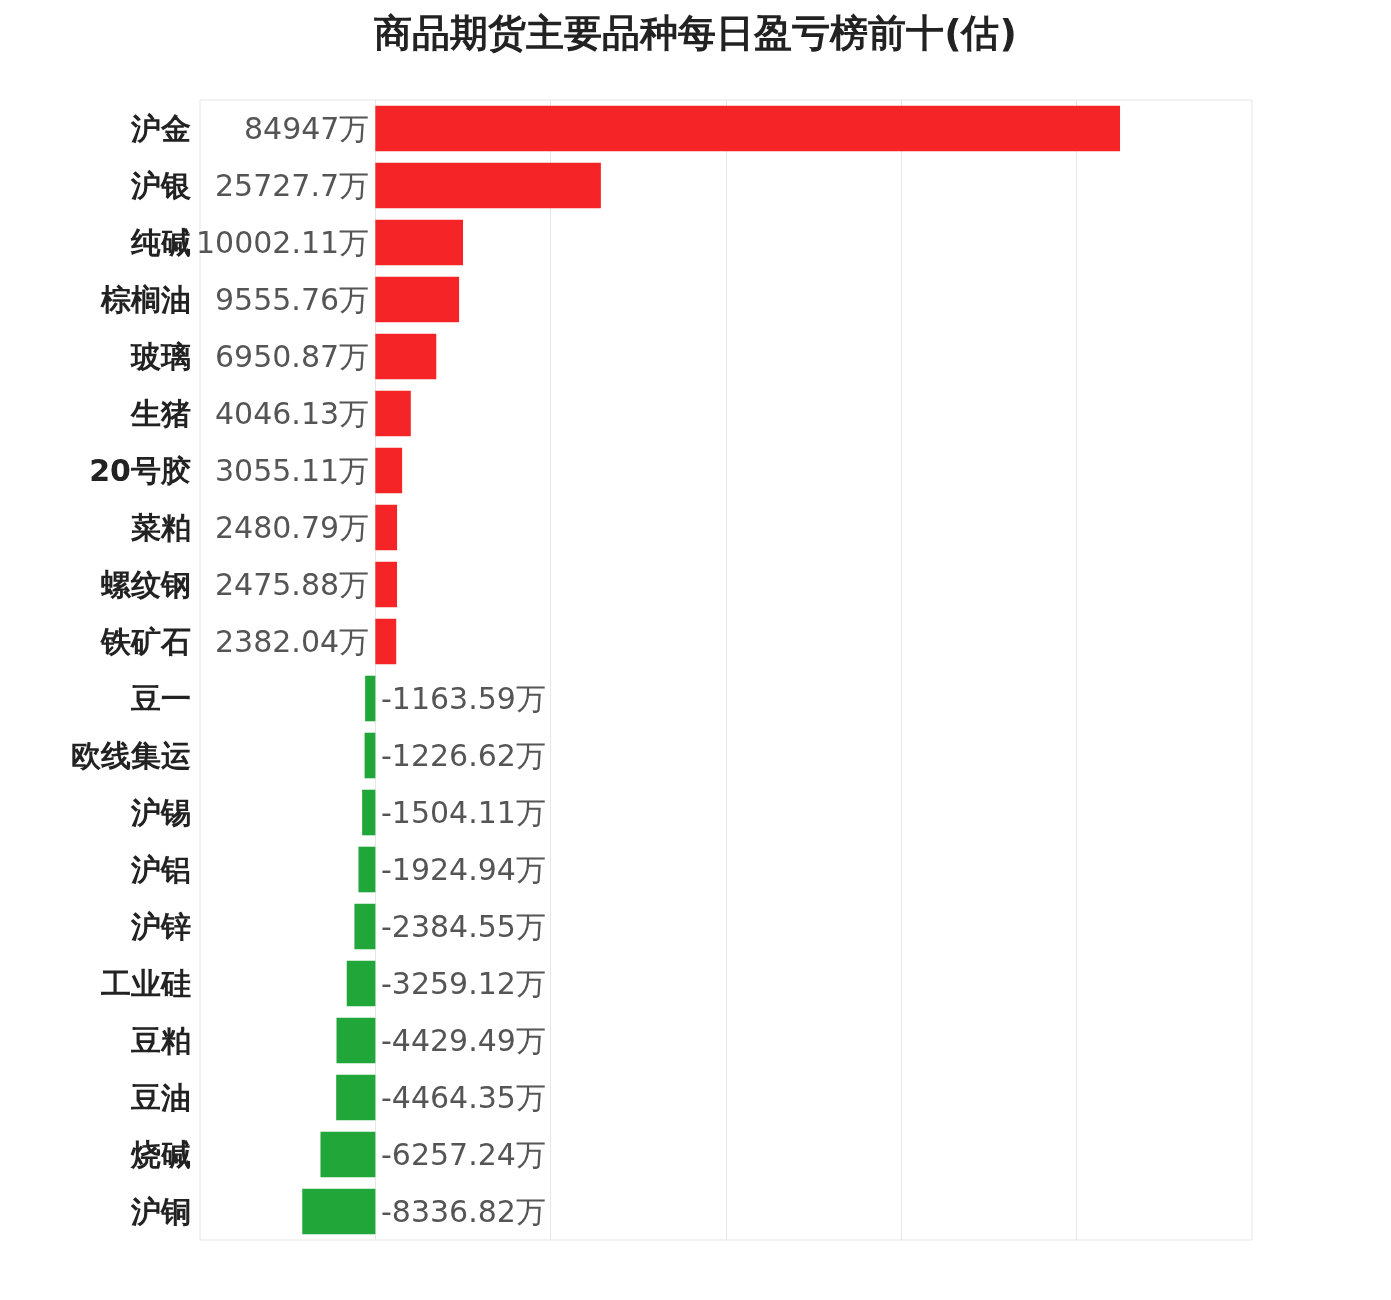 Image resolution: width=1391 pixels, height=1300 pixels. Describe the element at coordinates (307, 128) in the screenshot. I see `data-label: 84947万` at that location.